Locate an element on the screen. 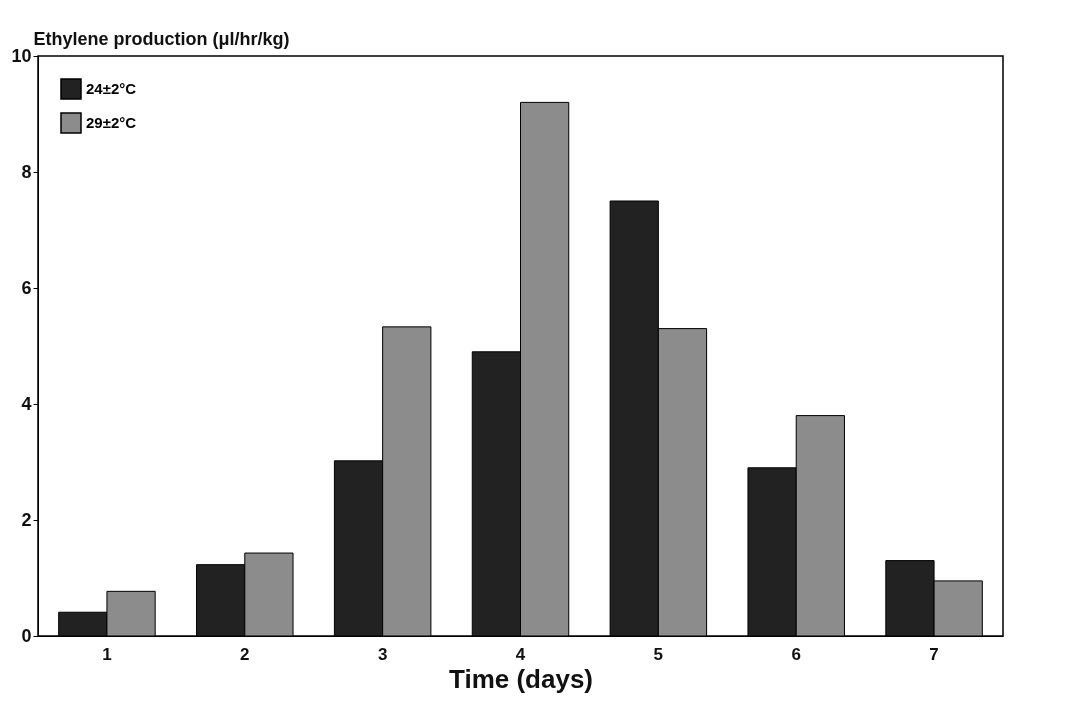 This screenshot has width=1076, height=728. y-tick-label: 4 is located at coordinates (26, 403).